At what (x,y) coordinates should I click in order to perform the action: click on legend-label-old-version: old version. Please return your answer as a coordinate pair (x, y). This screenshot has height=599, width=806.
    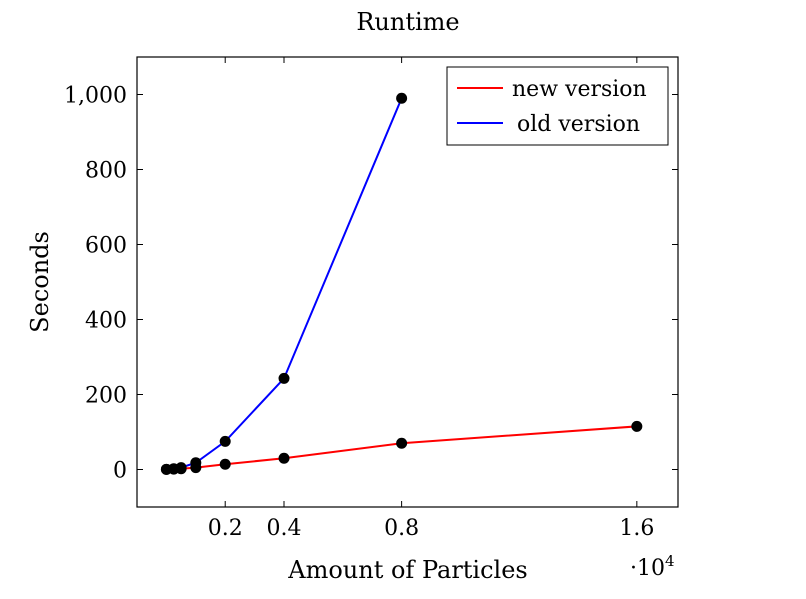
    Looking at the image, I should click on (578, 124).